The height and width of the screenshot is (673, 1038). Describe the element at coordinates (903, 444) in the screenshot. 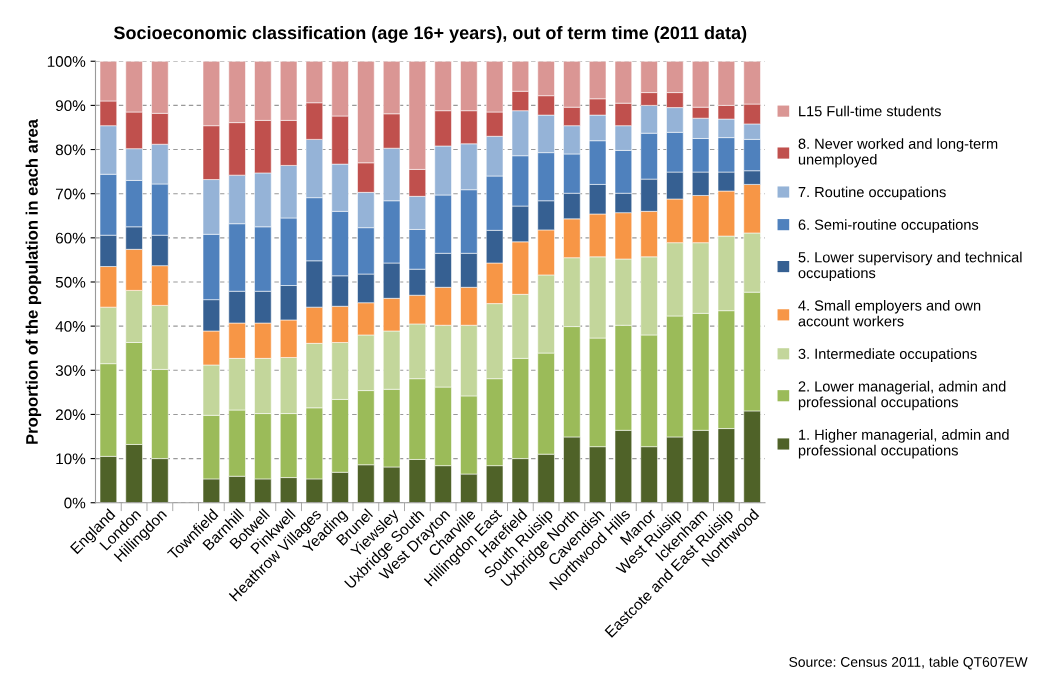

I see `legend-label: 1. Higher managerial, admin and professional occupations` at that location.